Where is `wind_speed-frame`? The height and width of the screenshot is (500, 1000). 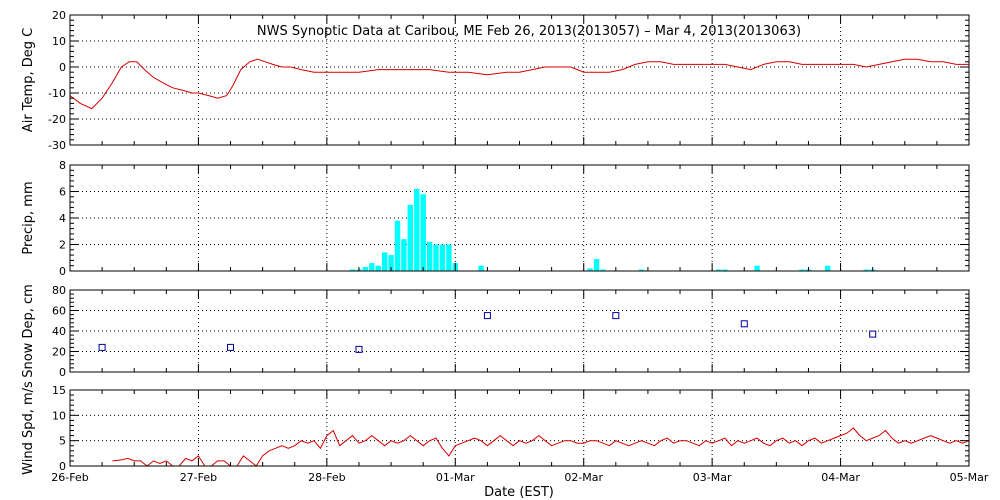 wind_speed-frame is located at coordinates (519, 428).